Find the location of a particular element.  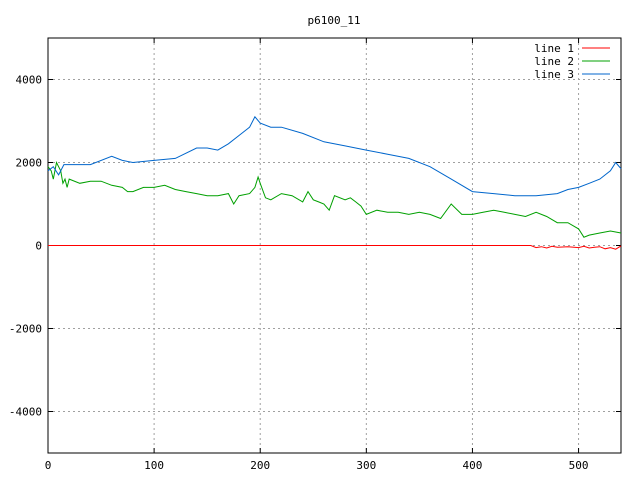

x-tick-label: 200 is located at coordinates (260, 465).